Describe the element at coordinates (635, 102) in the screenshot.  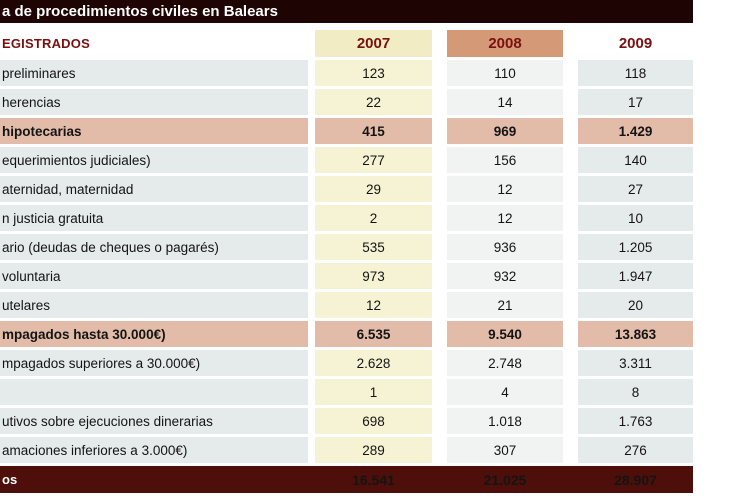
I see `value-2009: 17` at that location.